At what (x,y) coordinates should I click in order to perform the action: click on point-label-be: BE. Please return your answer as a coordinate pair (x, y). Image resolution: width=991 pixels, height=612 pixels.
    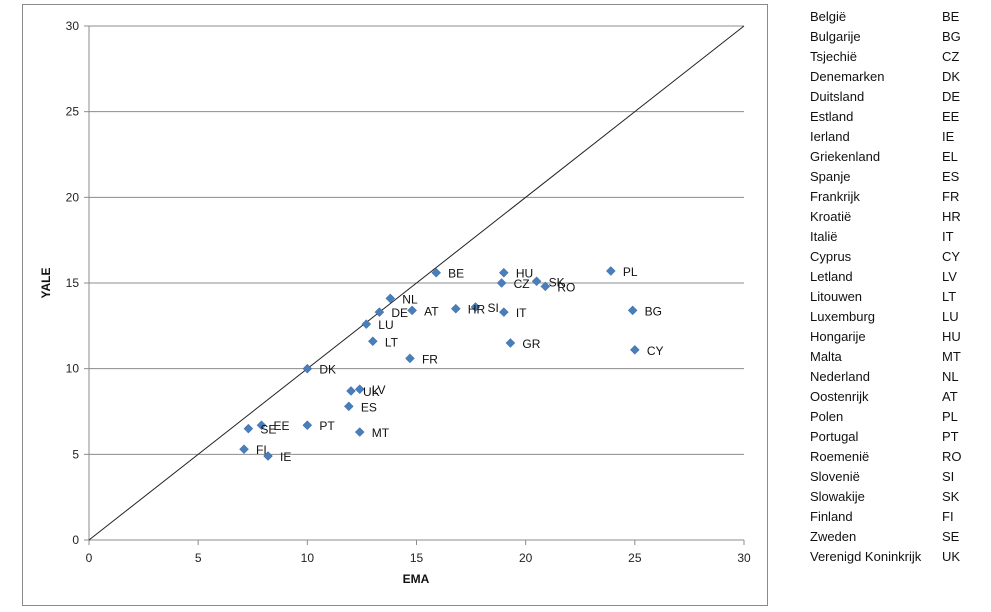
    Looking at the image, I should click on (456, 274).